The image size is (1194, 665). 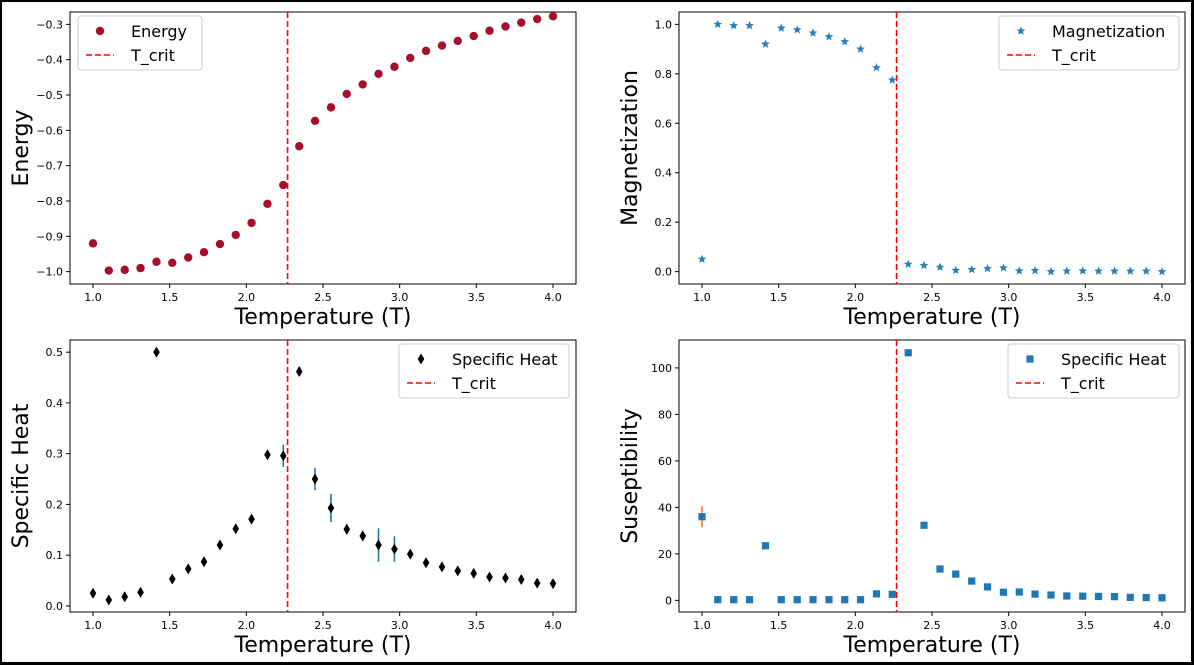 What do you see at coordinates (630, 476) in the screenshot?
I see `y-axis-label: Suseptibility` at bounding box center [630, 476].